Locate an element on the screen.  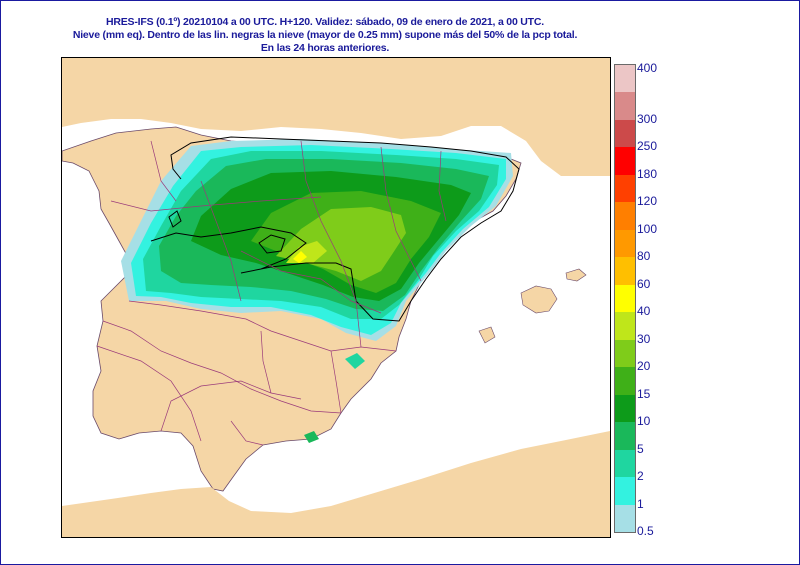
menorca-land is located at coordinates (576, 275).